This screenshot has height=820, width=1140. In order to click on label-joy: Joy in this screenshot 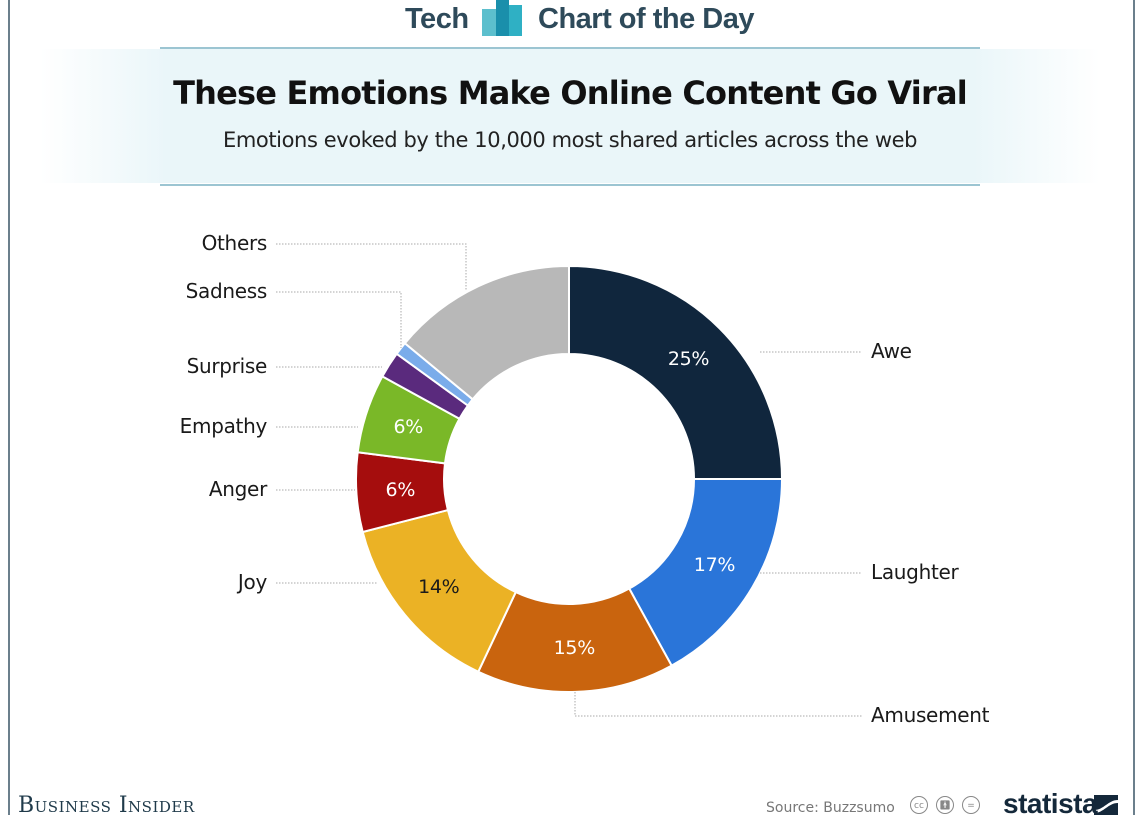, I will do `click(252, 582)`.